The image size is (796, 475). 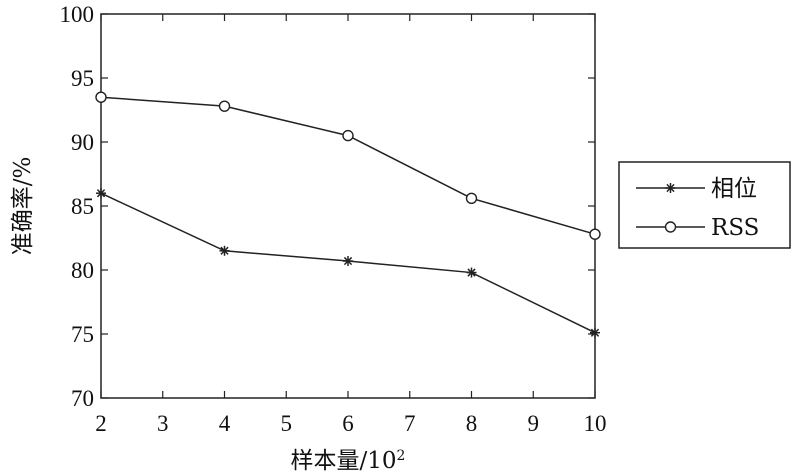 What do you see at coordinates (696, 189) in the screenshot?
I see `legend-item-0: 相位` at bounding box center [696, 189].